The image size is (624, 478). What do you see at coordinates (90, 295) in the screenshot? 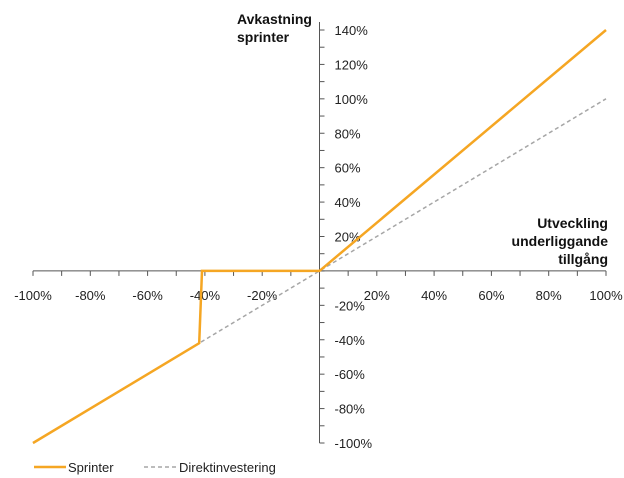
I see `x-tick-label: -80%` at bounding box center [90, 295].